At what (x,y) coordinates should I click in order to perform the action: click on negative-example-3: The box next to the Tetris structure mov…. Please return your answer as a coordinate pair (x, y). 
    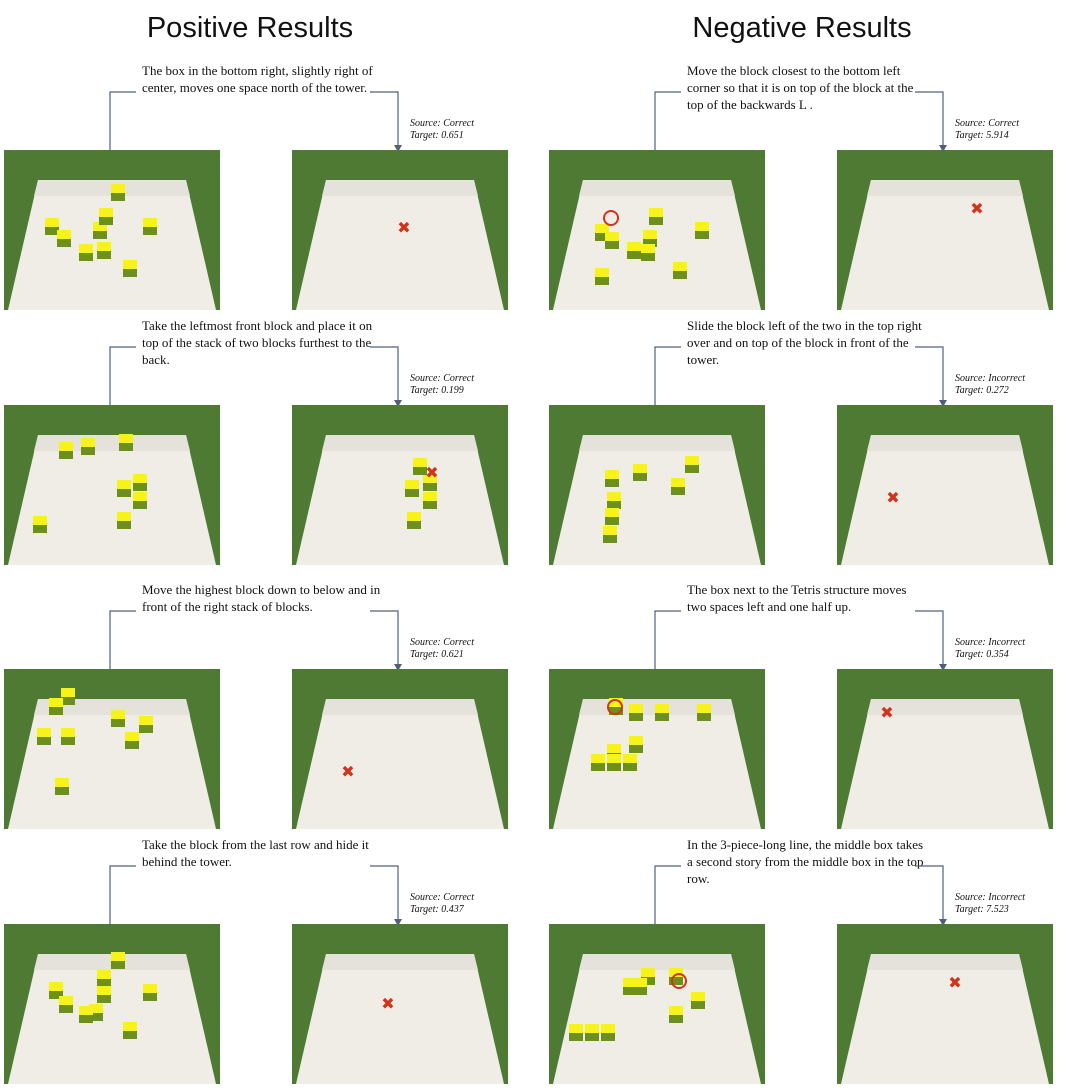
    Looking at the image, I should click on (807, 708).